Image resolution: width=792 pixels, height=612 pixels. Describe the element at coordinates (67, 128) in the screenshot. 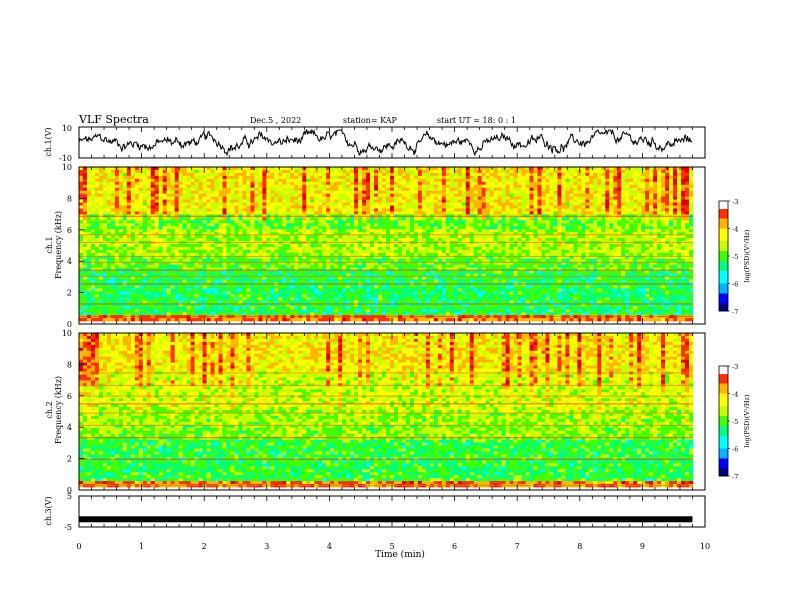

I see `ch1-ytick-top: 10` at that location.